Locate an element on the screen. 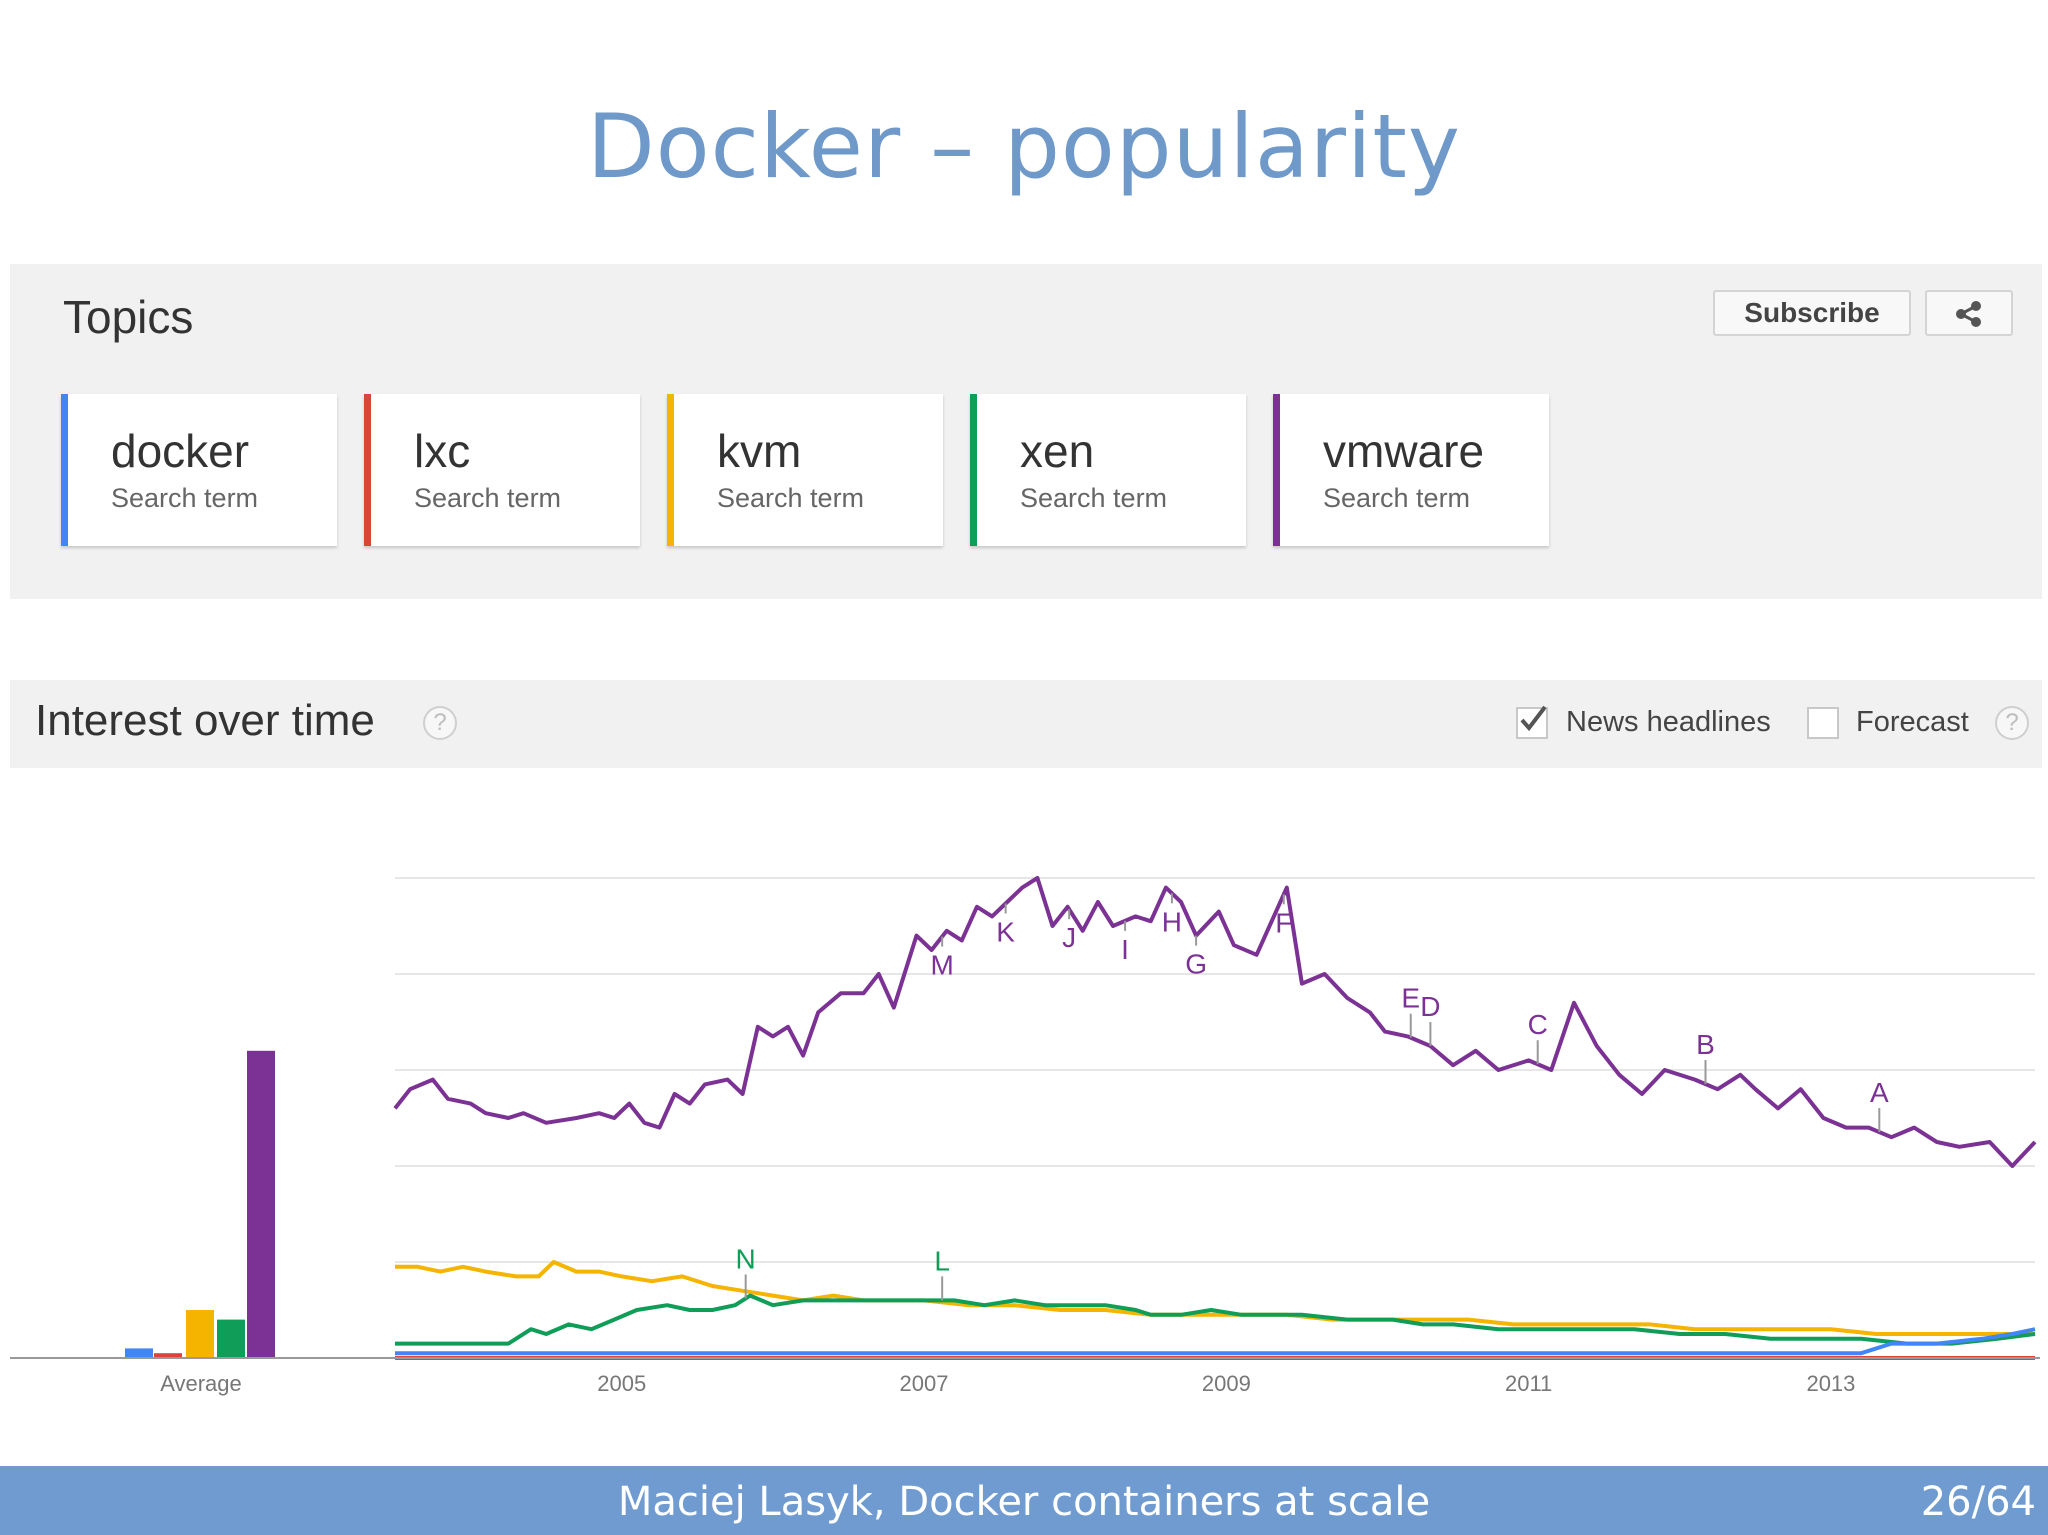 The image size is (2048, 1535). series-line-docker is located at coordinates (1215, 1341).